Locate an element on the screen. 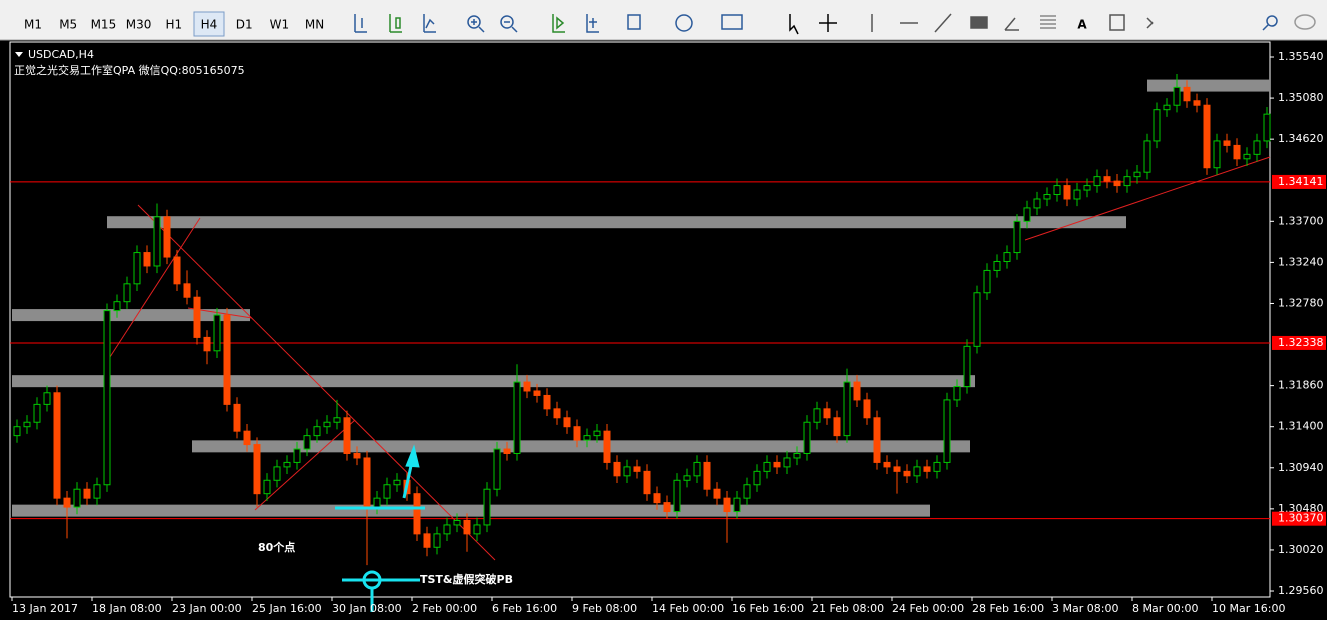 Image resolution: width=1327 pixels, height=620 pixels. templates is located at coordinates (732, 22).